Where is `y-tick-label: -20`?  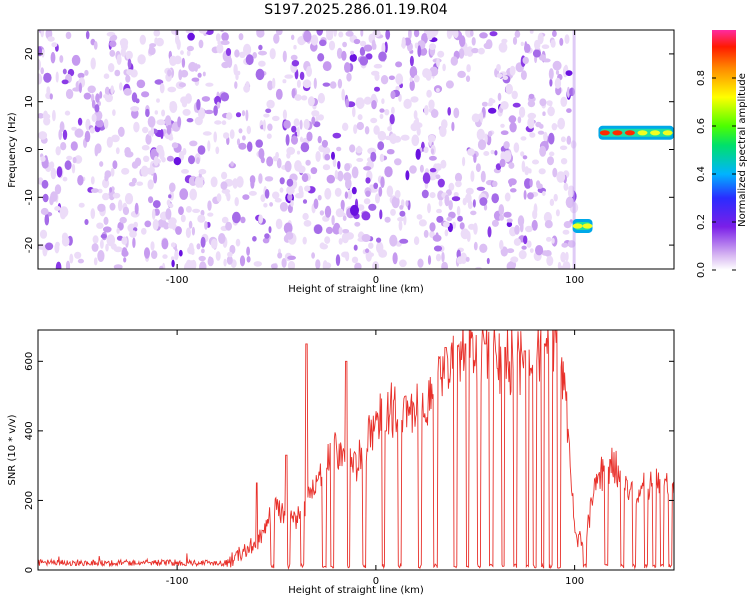 y-tick-label: -20 is located at coordinates (29, 245).